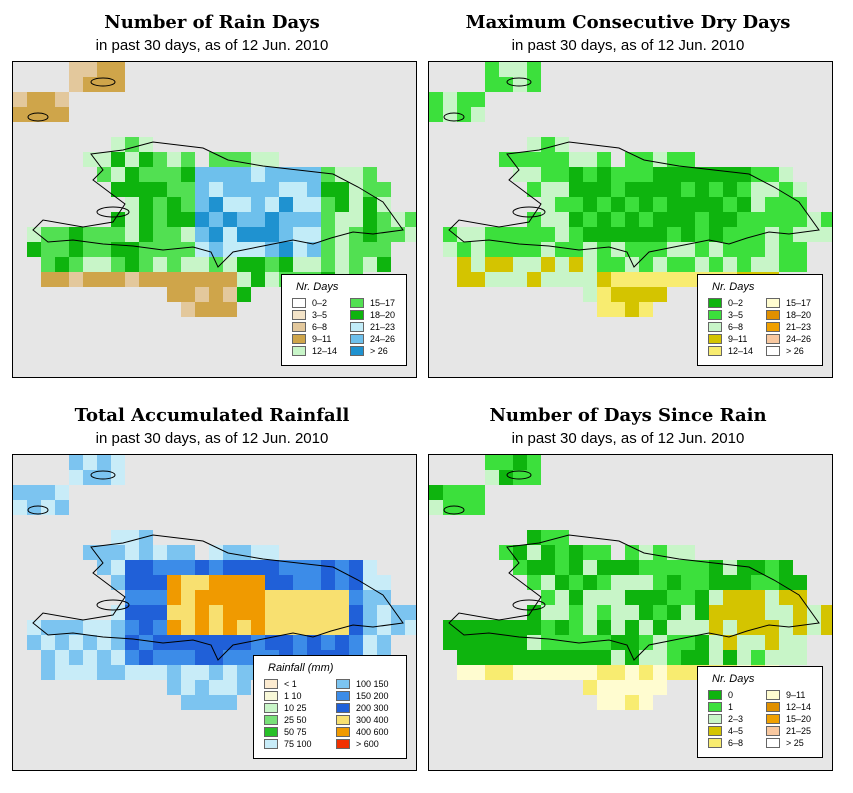  Describe the element at coordinates (383, 303) in the screenshot. I see `legend-label: 15–17` at that location.